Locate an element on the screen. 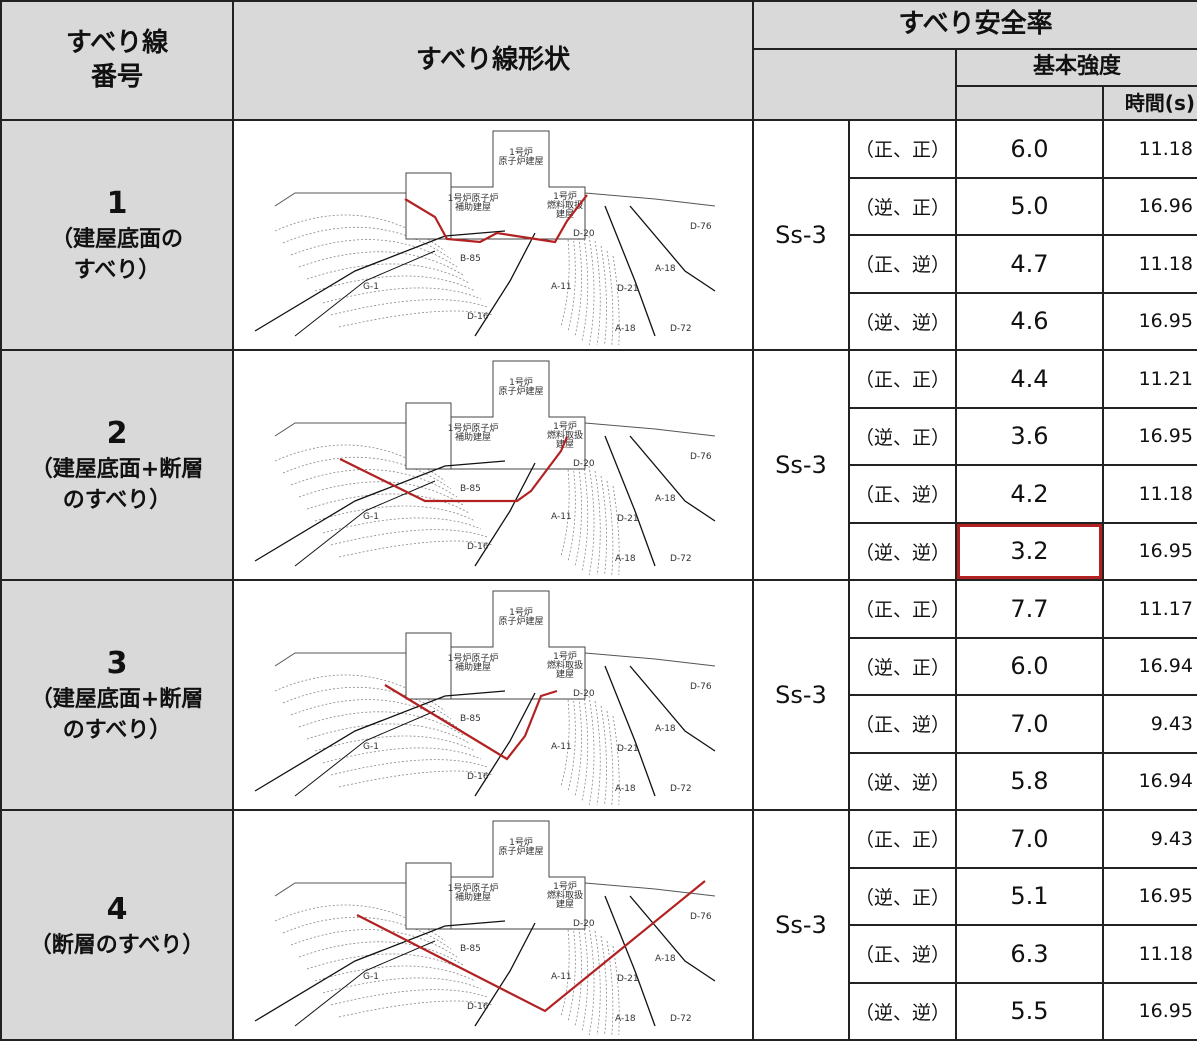 This screenshot has width=1197, height=1043. factor-cell: 4.2 is located at coordinates (1029, 494).